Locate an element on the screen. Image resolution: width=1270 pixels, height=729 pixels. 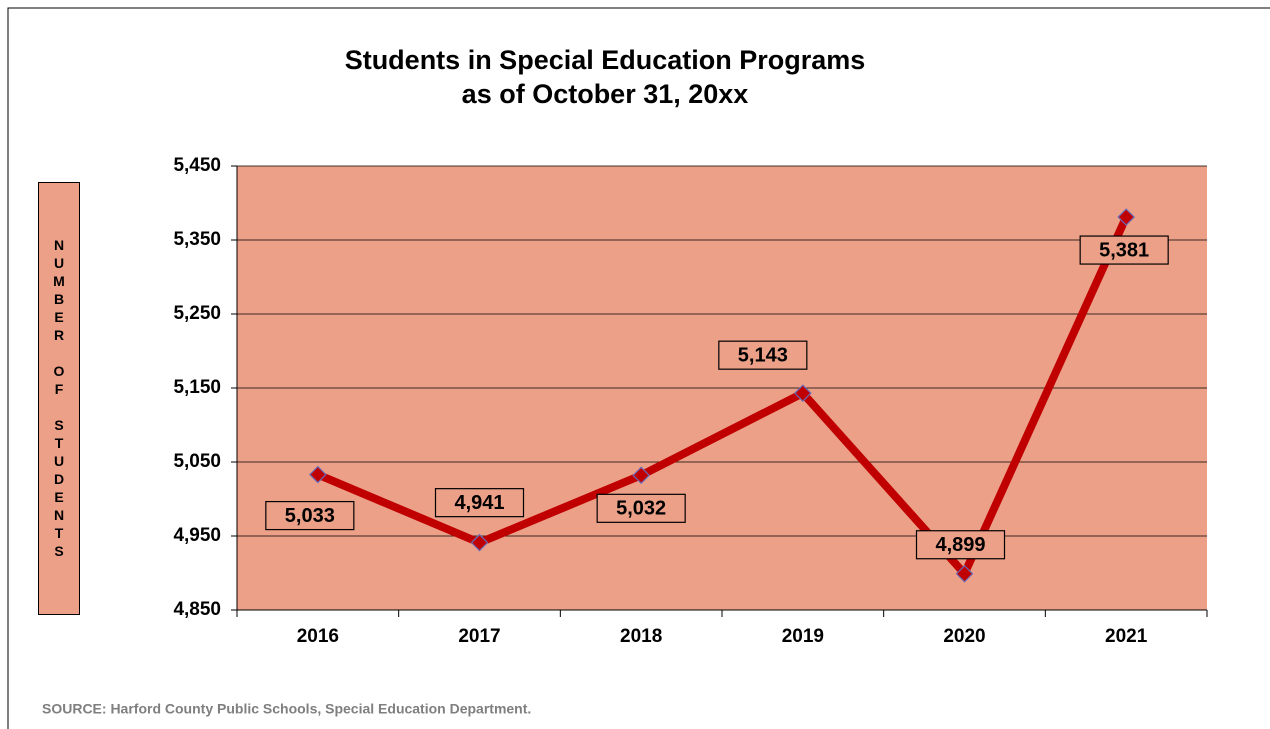
x-tick-label: 2018 is located at coordinates (641, 636).